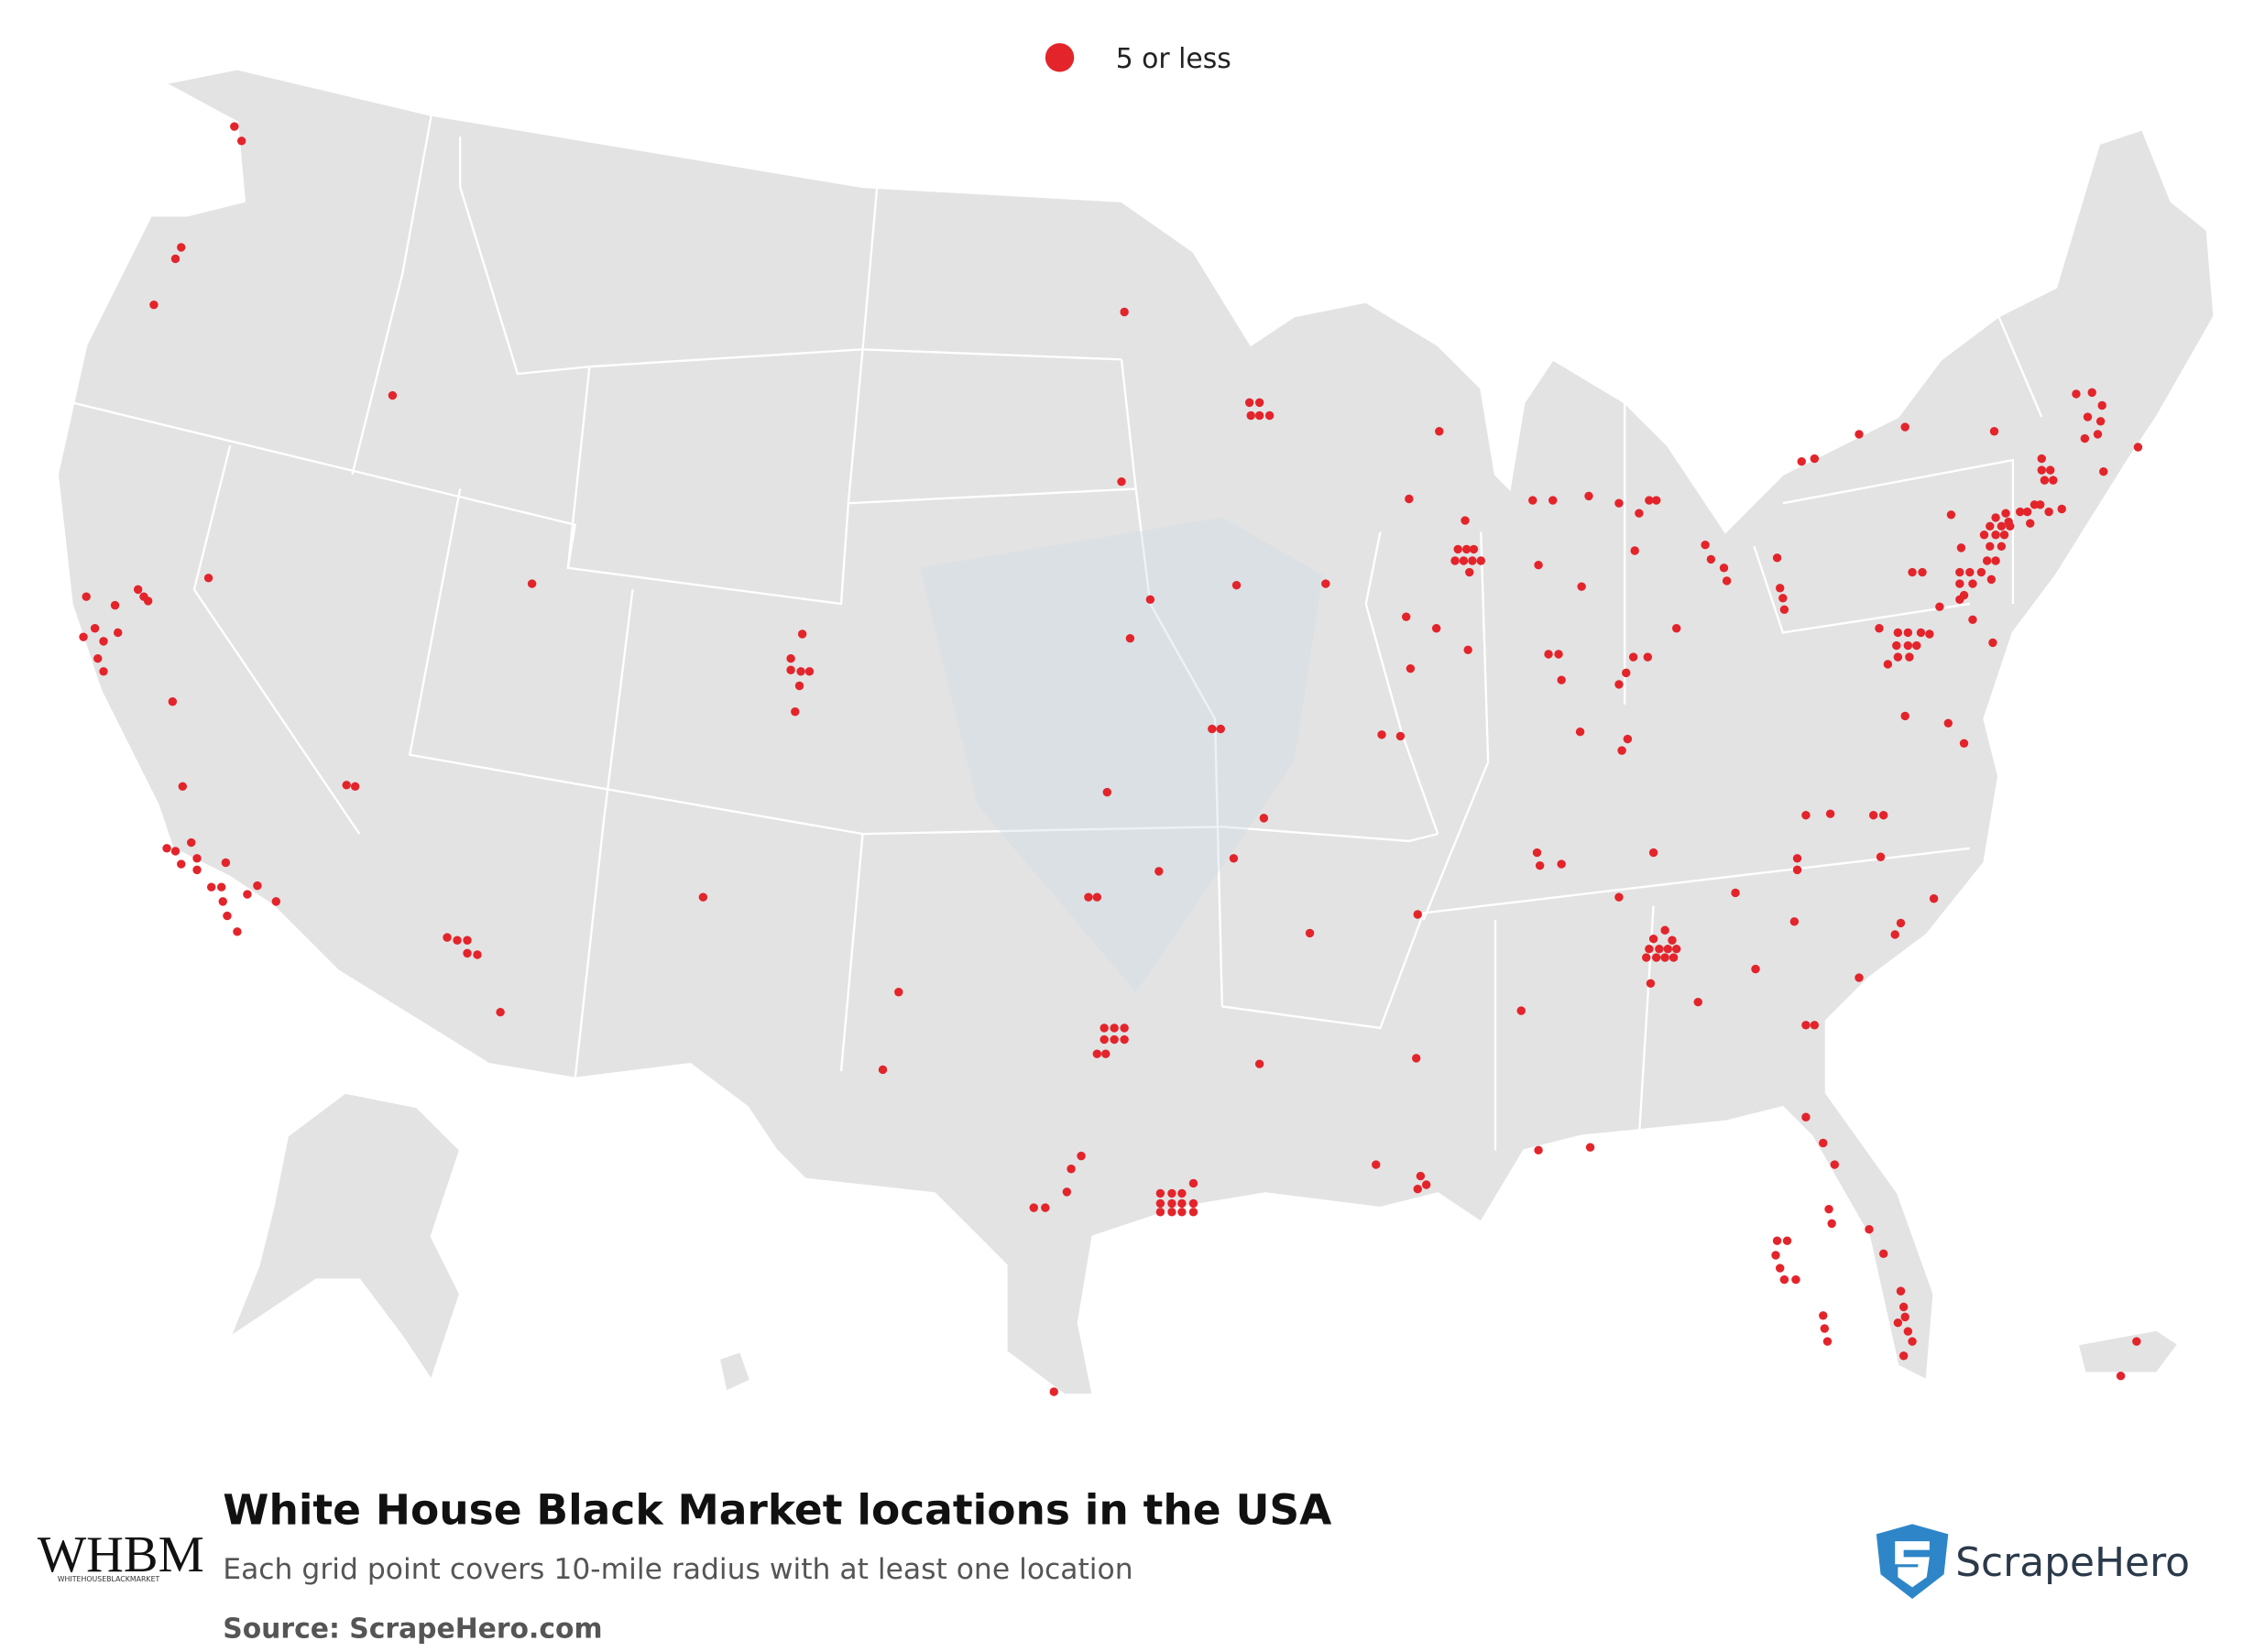 This screenshot has height=1652, width=2243. What do you see at coordinates (109, 1579) in the screenshot?
I see `brand-tagline: WHITEHOUSEBLACKMARKET` at bounding box center [109, 1579].